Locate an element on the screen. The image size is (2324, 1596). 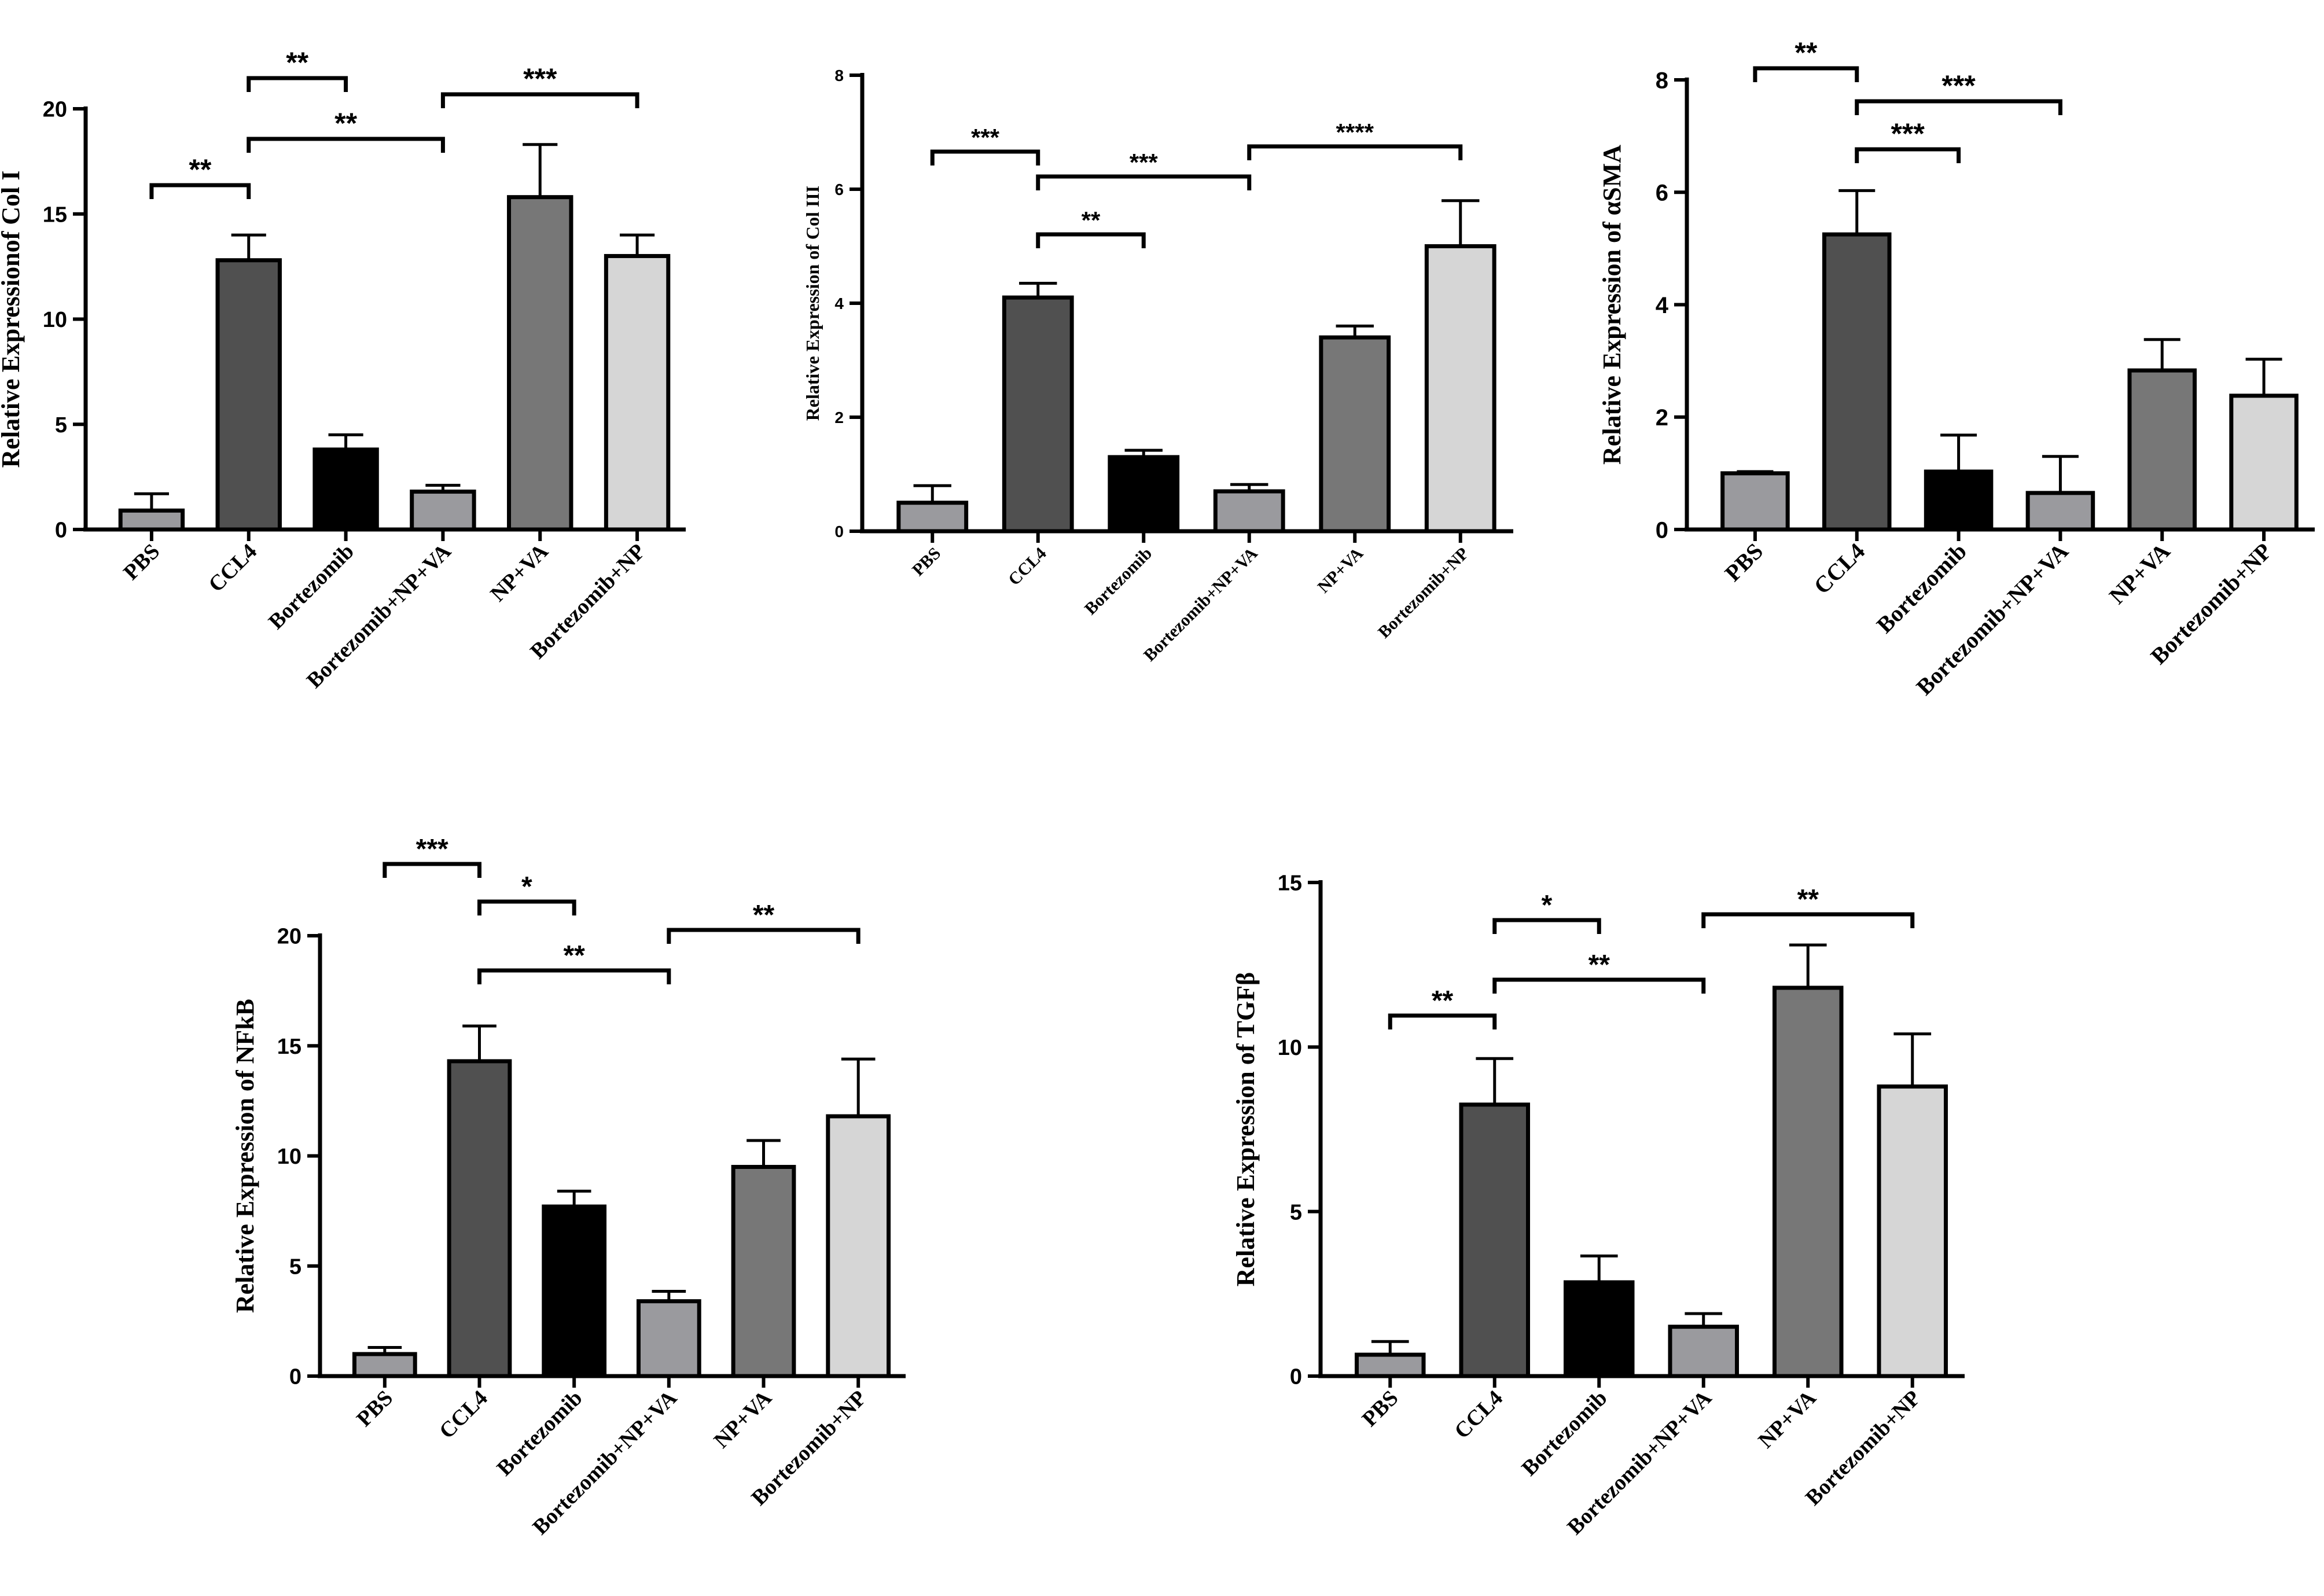
y-axis-label: Relative Expression of NFkB is located at coordinates (245, 1156).